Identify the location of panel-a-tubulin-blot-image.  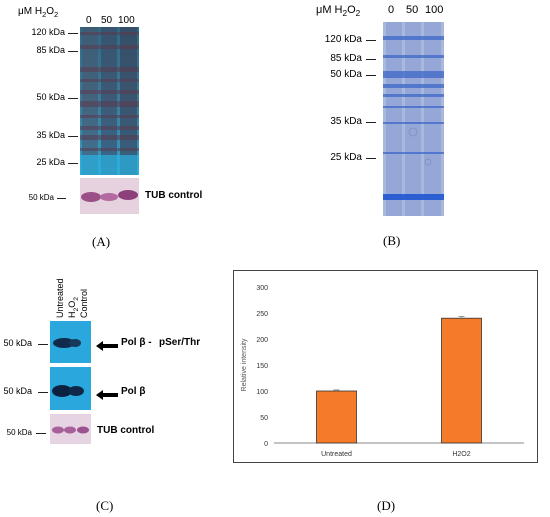
(109, 196).